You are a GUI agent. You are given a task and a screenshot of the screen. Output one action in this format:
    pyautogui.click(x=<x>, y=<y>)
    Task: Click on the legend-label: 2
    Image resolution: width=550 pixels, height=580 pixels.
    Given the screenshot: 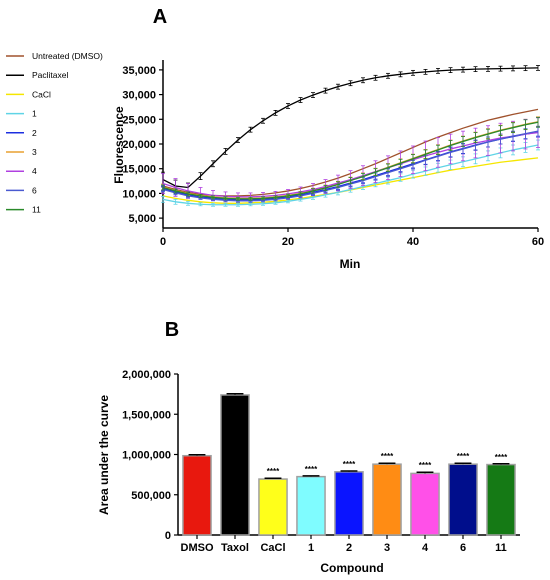 What is the action you would take?
    pyautogui.click(x=34, y=133)
    